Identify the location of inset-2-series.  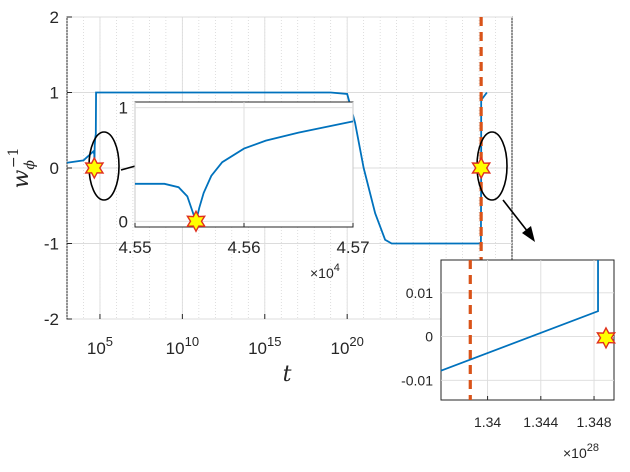
(519, 330).